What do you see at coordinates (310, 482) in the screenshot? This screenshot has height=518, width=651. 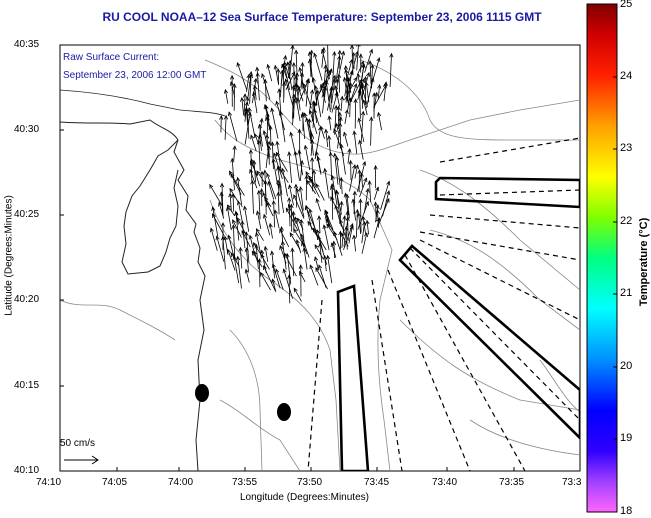 I see `x-tick-label: 73:50` at bounding box center [310, 482].